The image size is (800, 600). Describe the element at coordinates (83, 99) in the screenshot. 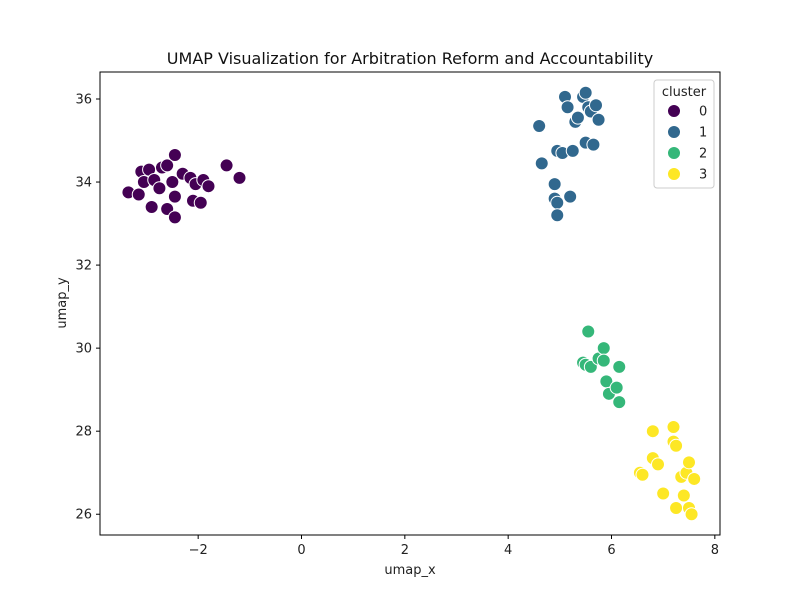

I see `y-tick-label: 36` at that location.